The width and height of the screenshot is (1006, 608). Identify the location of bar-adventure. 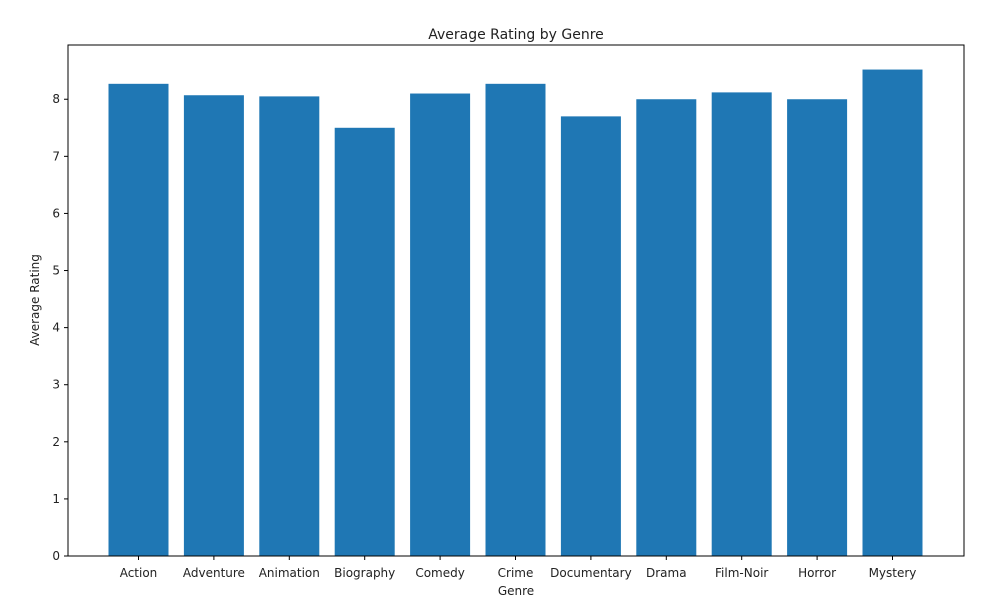
(213, 326).